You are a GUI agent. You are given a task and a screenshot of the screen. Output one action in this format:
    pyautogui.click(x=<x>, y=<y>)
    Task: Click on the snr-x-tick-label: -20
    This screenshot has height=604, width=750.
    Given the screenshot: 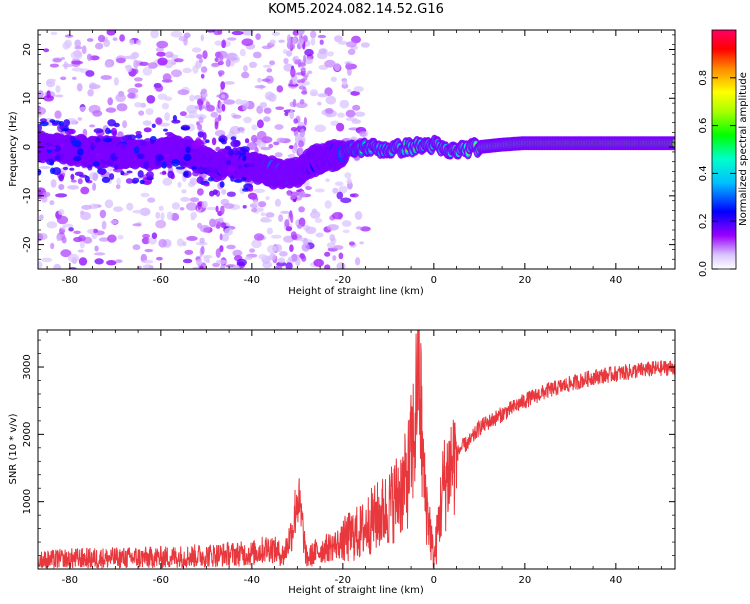 What is the action you would take?
    pyautogui.click(x=343, y=580)
    